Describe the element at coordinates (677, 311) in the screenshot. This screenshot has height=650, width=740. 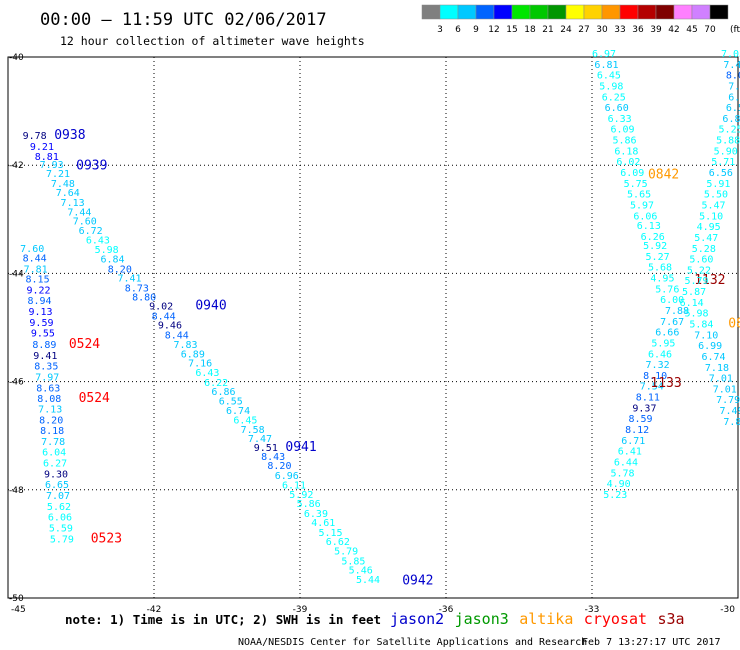
I see `wave-height-label: 7.88` at that location.